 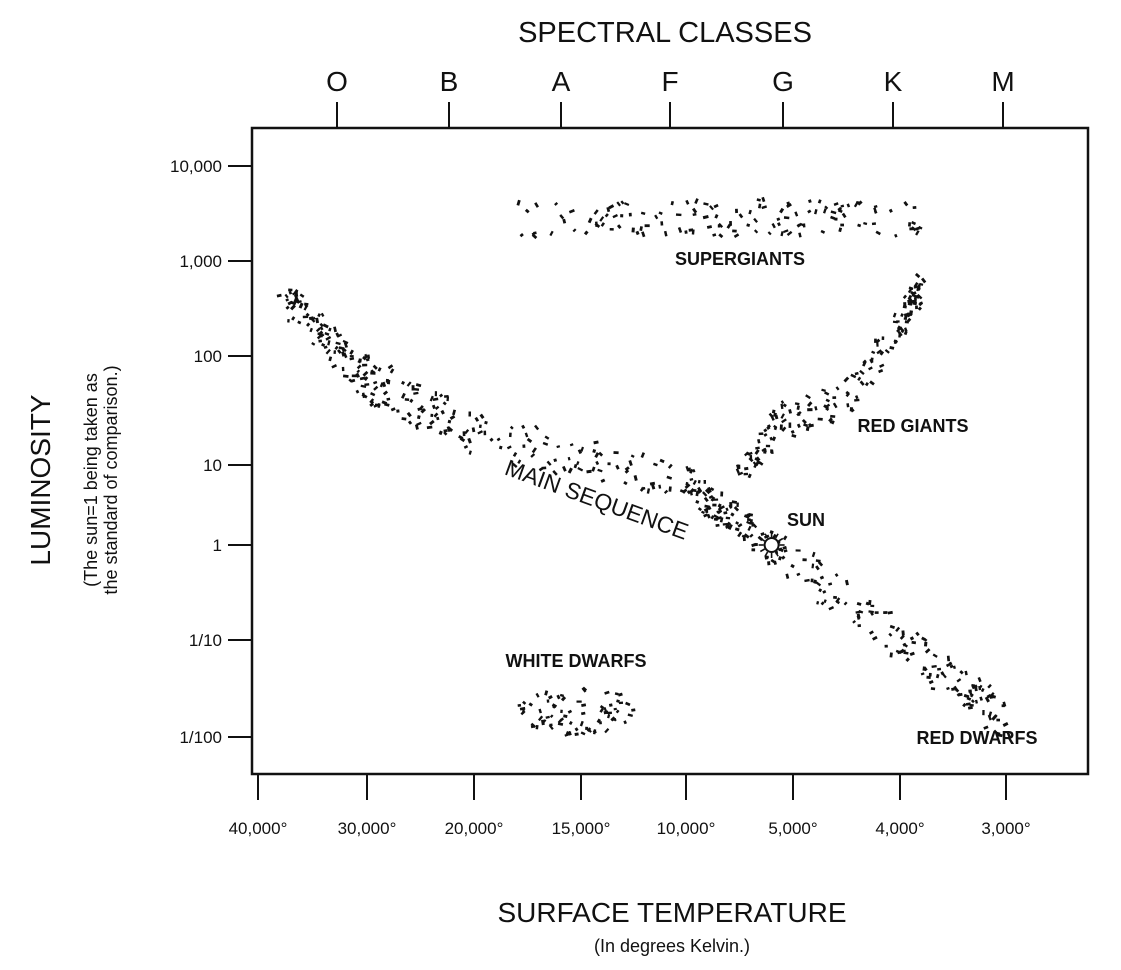 What do you see at coordinates (561, 81) in the screenshot?
I see `spectral-class-a: A` at bounding box center [561, 81].